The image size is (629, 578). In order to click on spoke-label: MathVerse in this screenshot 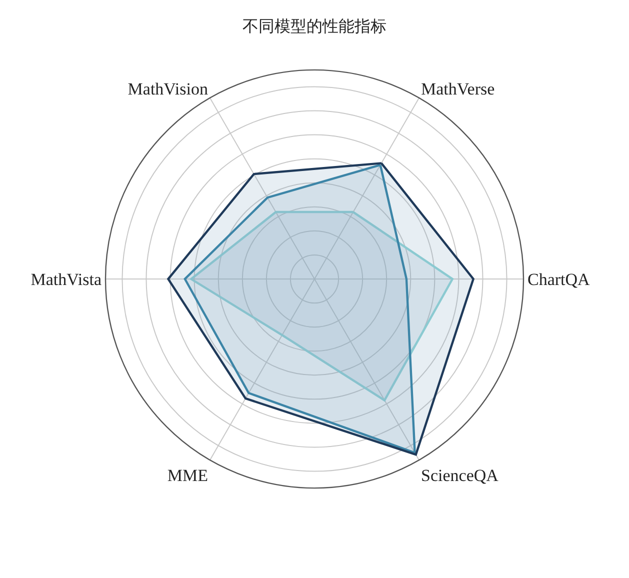, I will do `click(458, 89)`.